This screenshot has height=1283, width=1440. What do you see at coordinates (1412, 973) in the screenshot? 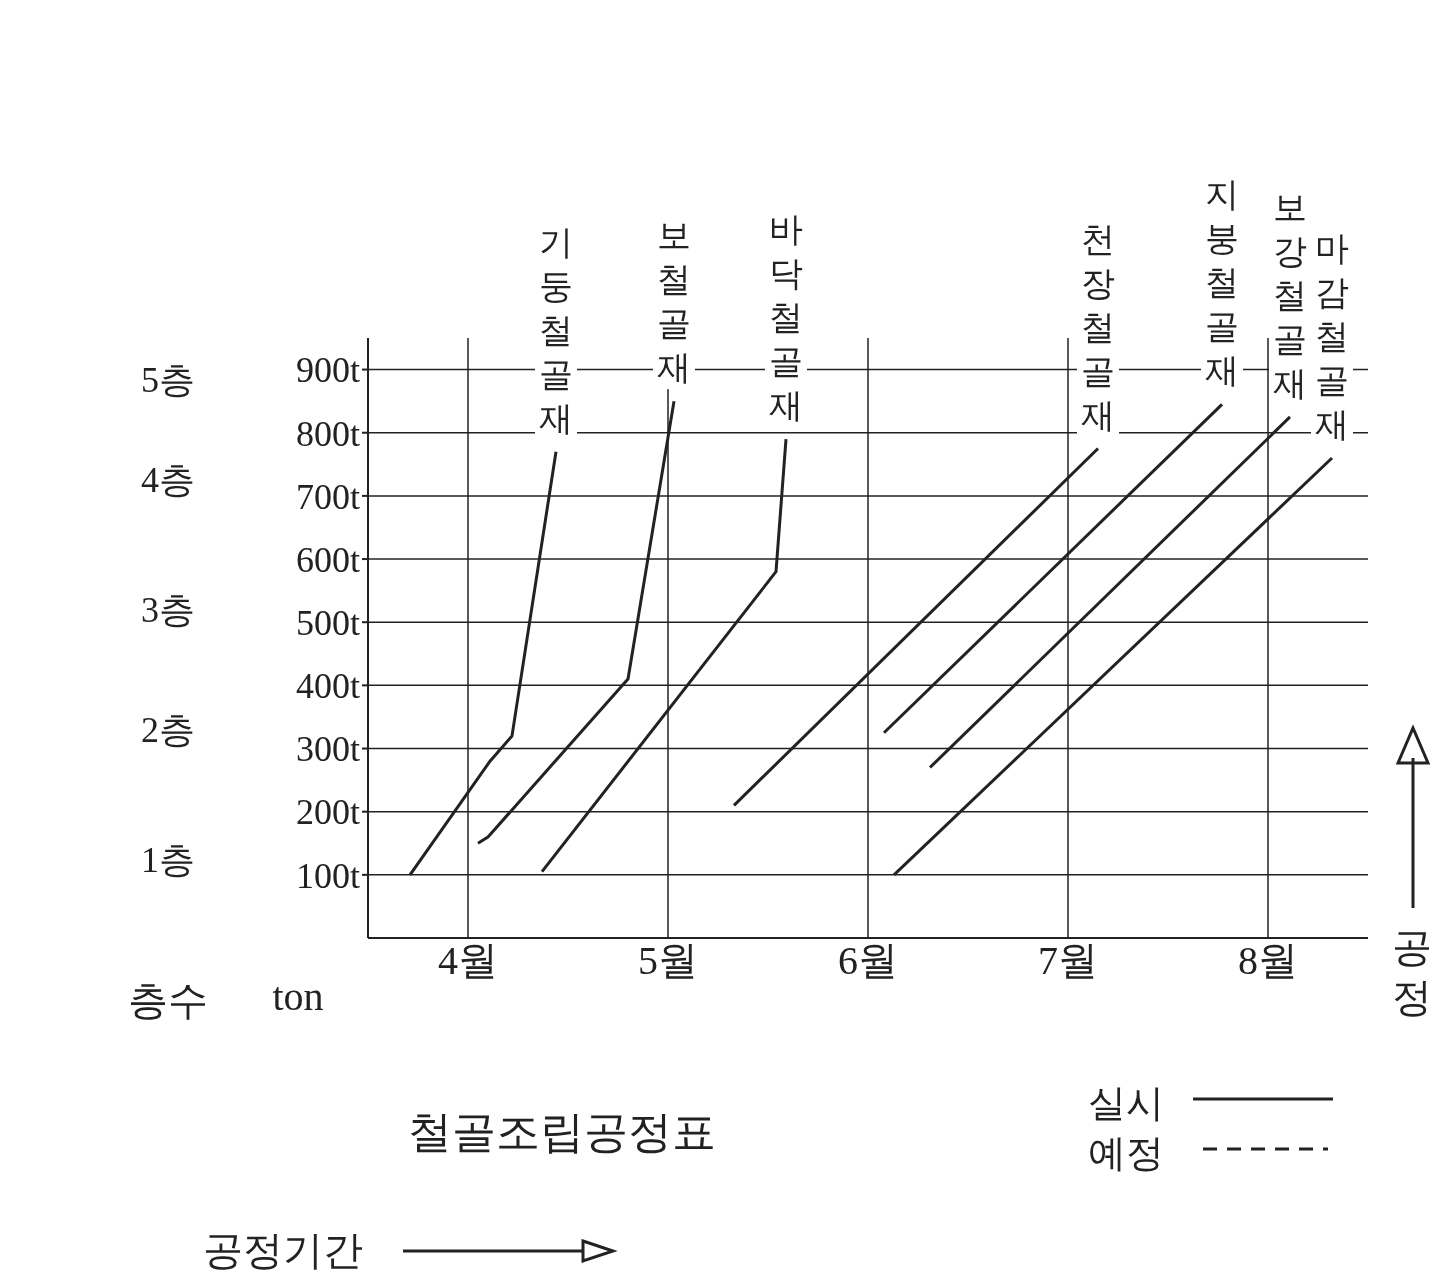
I see `text: 공정` at bounding box center [1412, 973].